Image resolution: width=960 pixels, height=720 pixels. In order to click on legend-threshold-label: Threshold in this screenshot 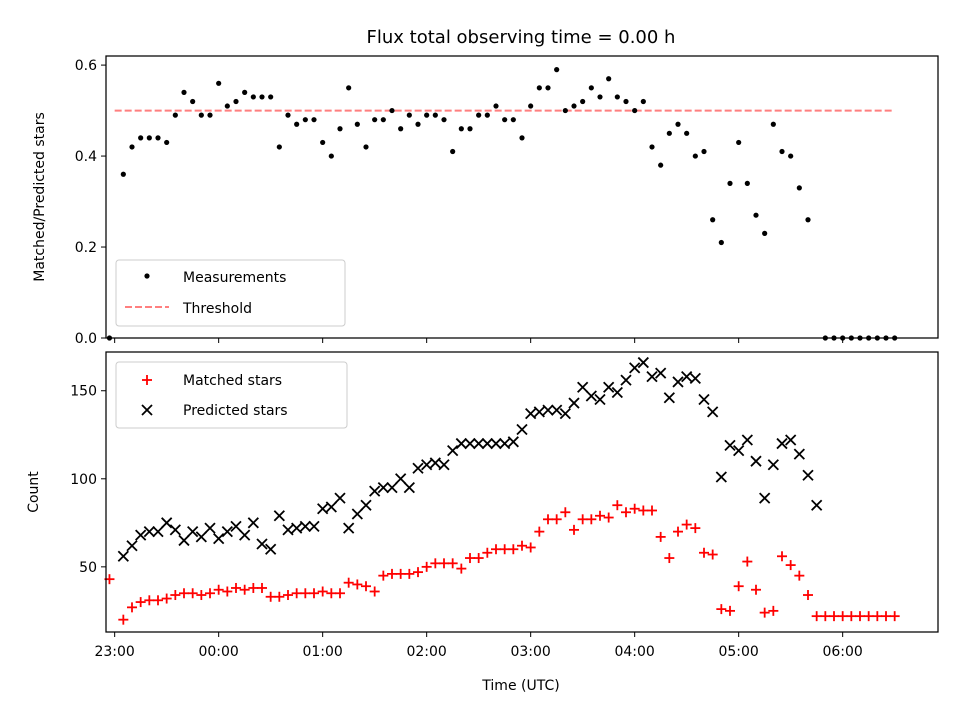, I will do `click(217, 309)`.